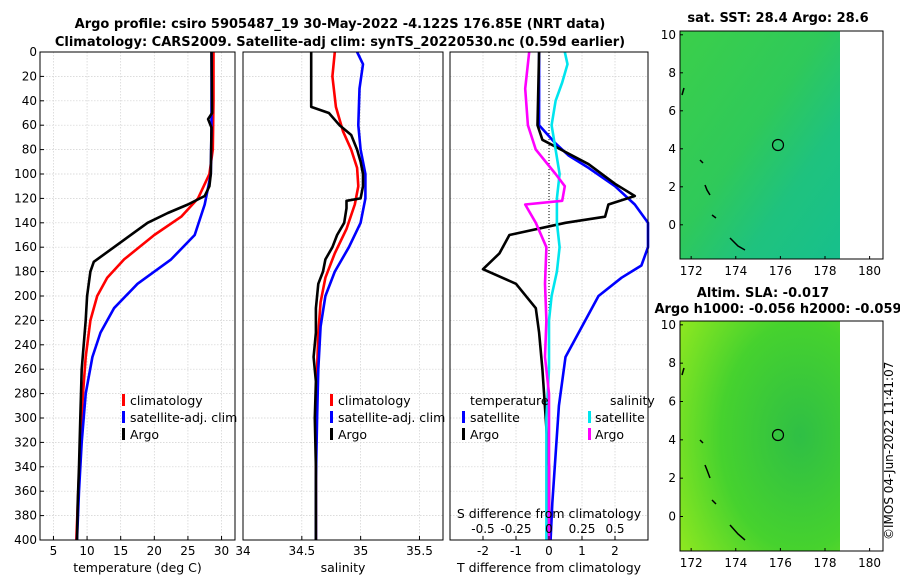  Describe the element at coordinates (632, 400) in the screenshot. I see `legend-title-salinity: salinity` at that location.